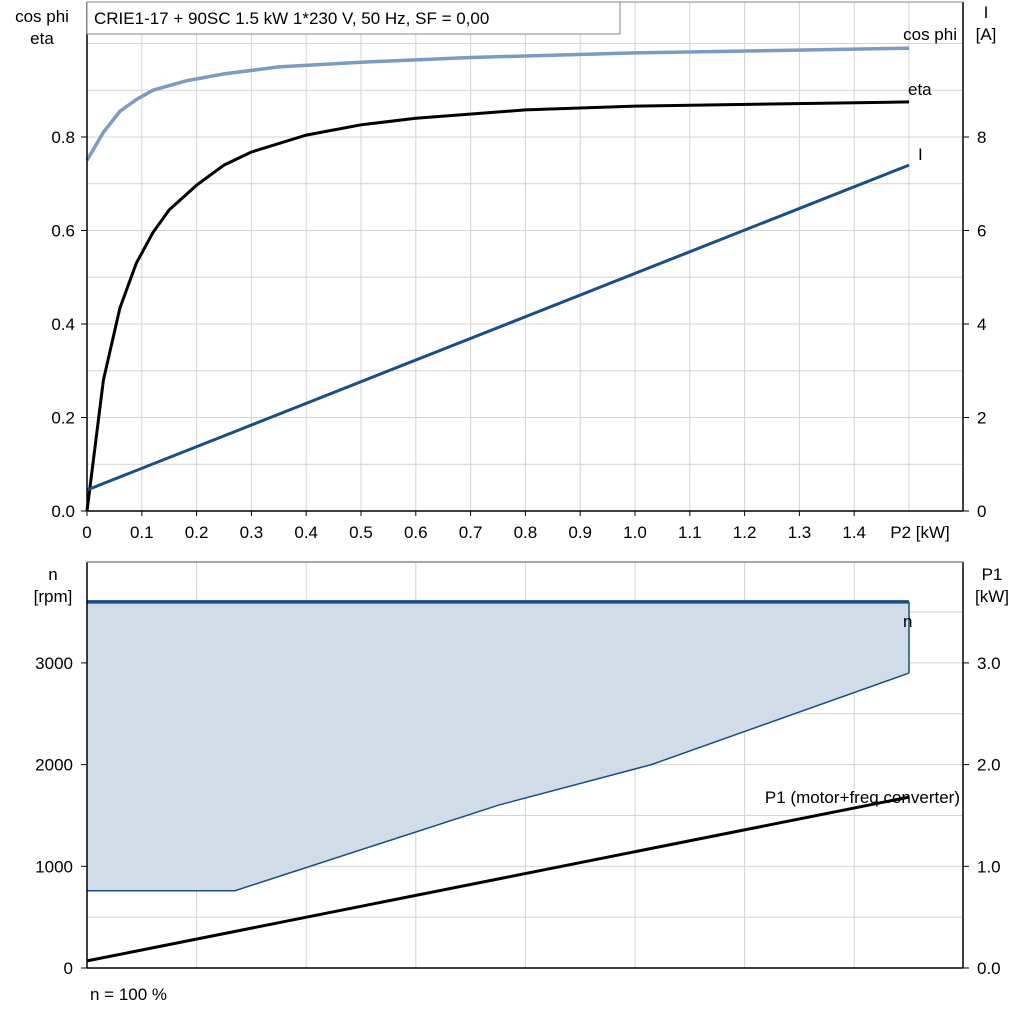 This screenshot has height=1024, width=1024. Describe the element at coordinates (54, 765) in the screenshot. I see `y-tick-label: 2000` at that location.